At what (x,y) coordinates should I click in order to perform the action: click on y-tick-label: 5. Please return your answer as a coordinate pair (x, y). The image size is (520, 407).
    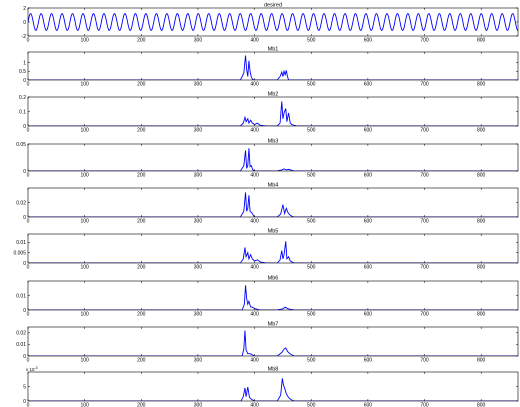
    Looking at the image, I should click on (24, 387).